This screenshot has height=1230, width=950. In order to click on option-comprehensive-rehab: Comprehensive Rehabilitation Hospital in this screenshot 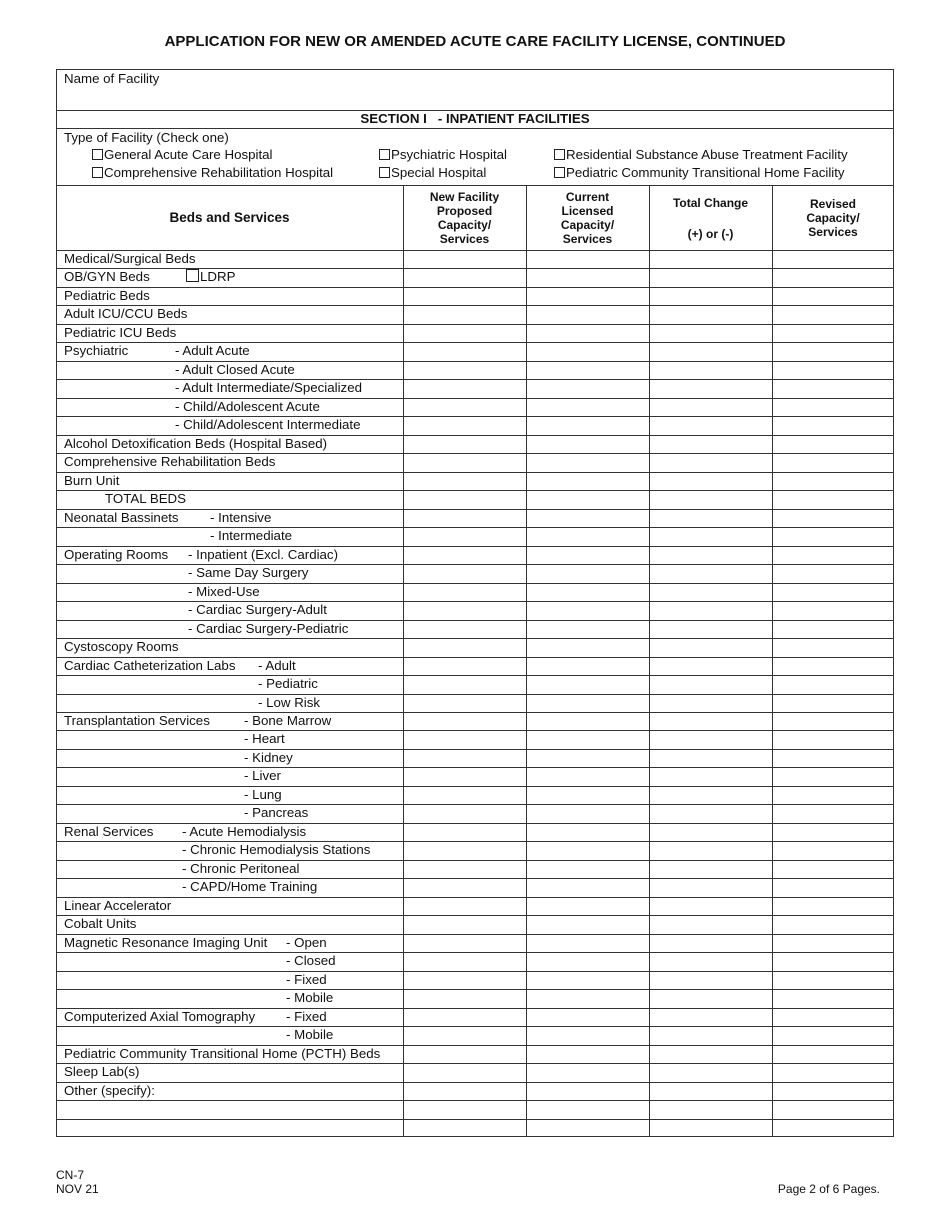, I will do `click(212, 172)`.